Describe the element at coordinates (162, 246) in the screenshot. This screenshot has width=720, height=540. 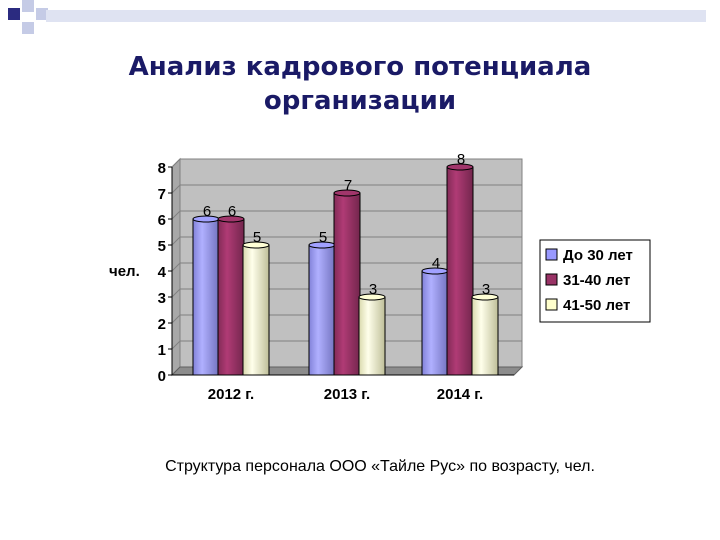
I see `y-tick-label: 5` at that location.